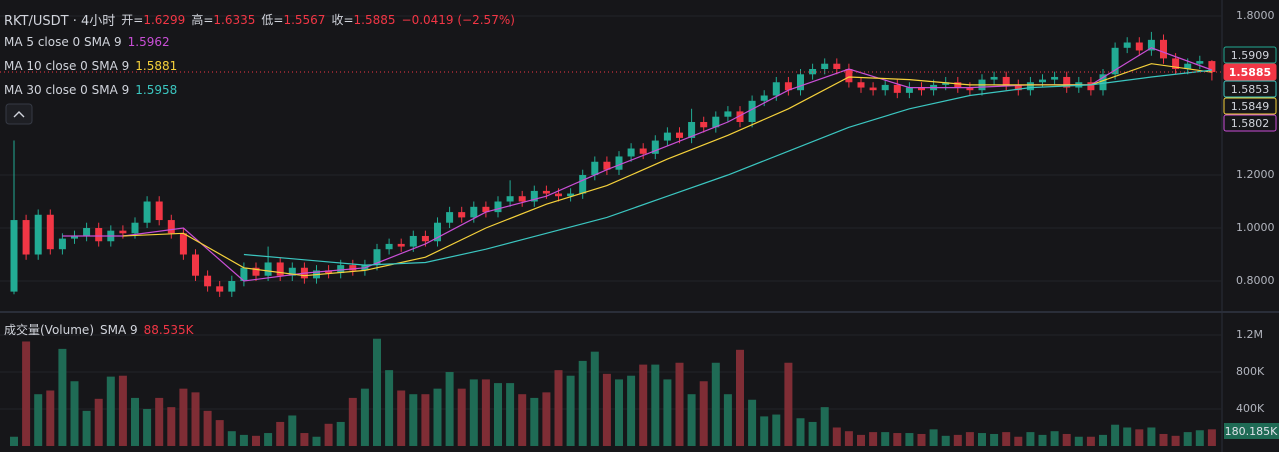 The height and width of the screenshot is (452, 1279). I want to click on ma-legend-value: 1.5881, so click(156, 66).